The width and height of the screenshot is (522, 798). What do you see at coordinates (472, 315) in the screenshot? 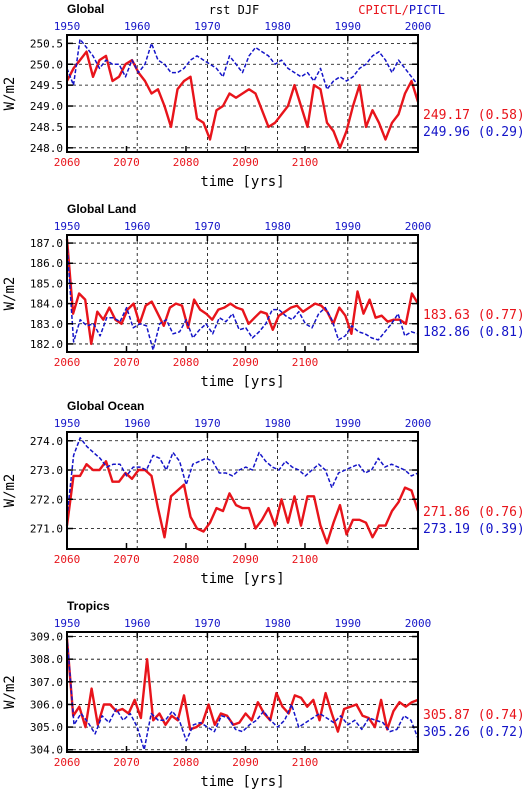
I see `stat-cpictl: 183.63 (0.77)` at bounding box center [472, 315].